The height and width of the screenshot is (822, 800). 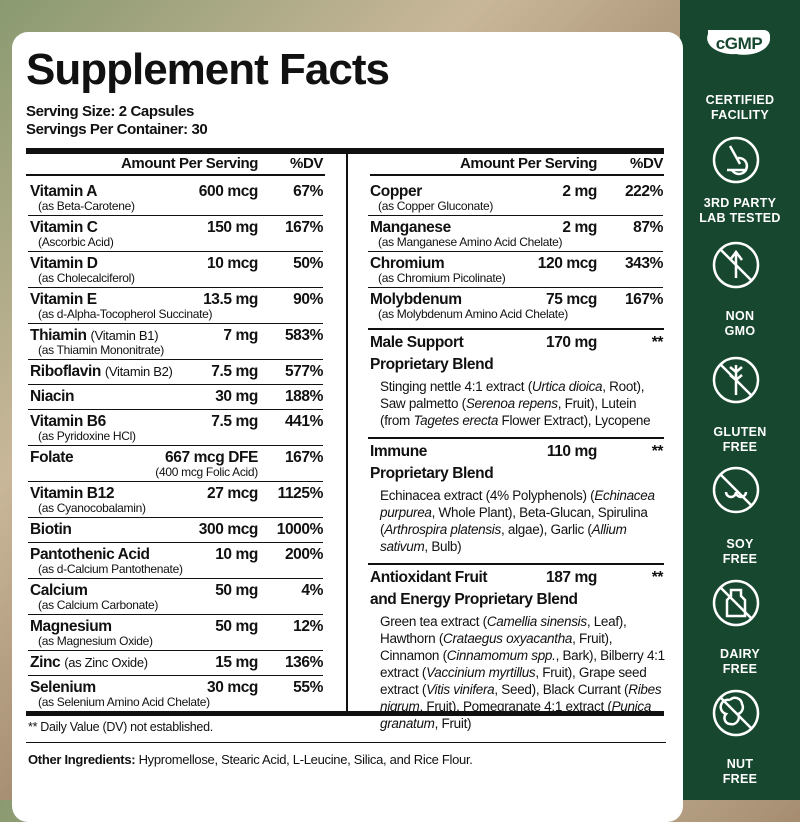 I want to click on badge-label: 3RD PARTY LAB TESTED, so click(x=740, y=211).